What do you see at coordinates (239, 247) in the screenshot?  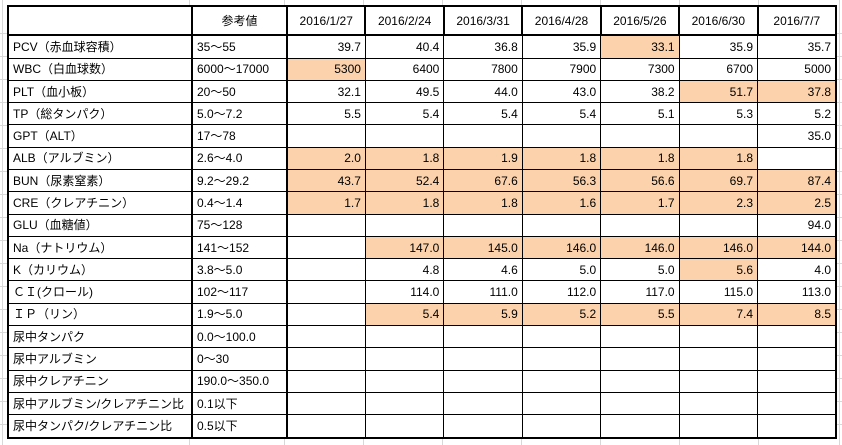 I see `reference-range-cell: 141〜152` at bounding box center [239, 247].